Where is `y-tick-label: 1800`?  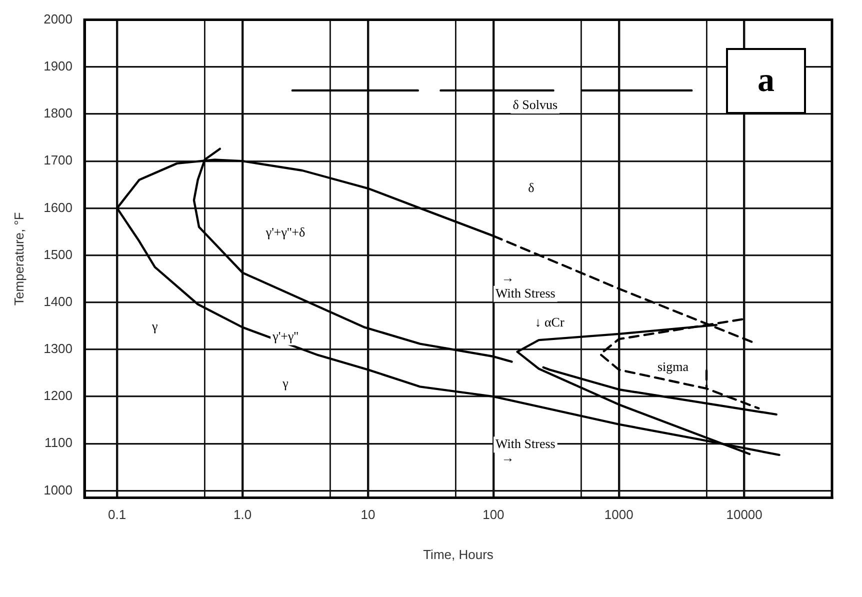 y-tick-label: 1800 is located at coordinates (58, 113).